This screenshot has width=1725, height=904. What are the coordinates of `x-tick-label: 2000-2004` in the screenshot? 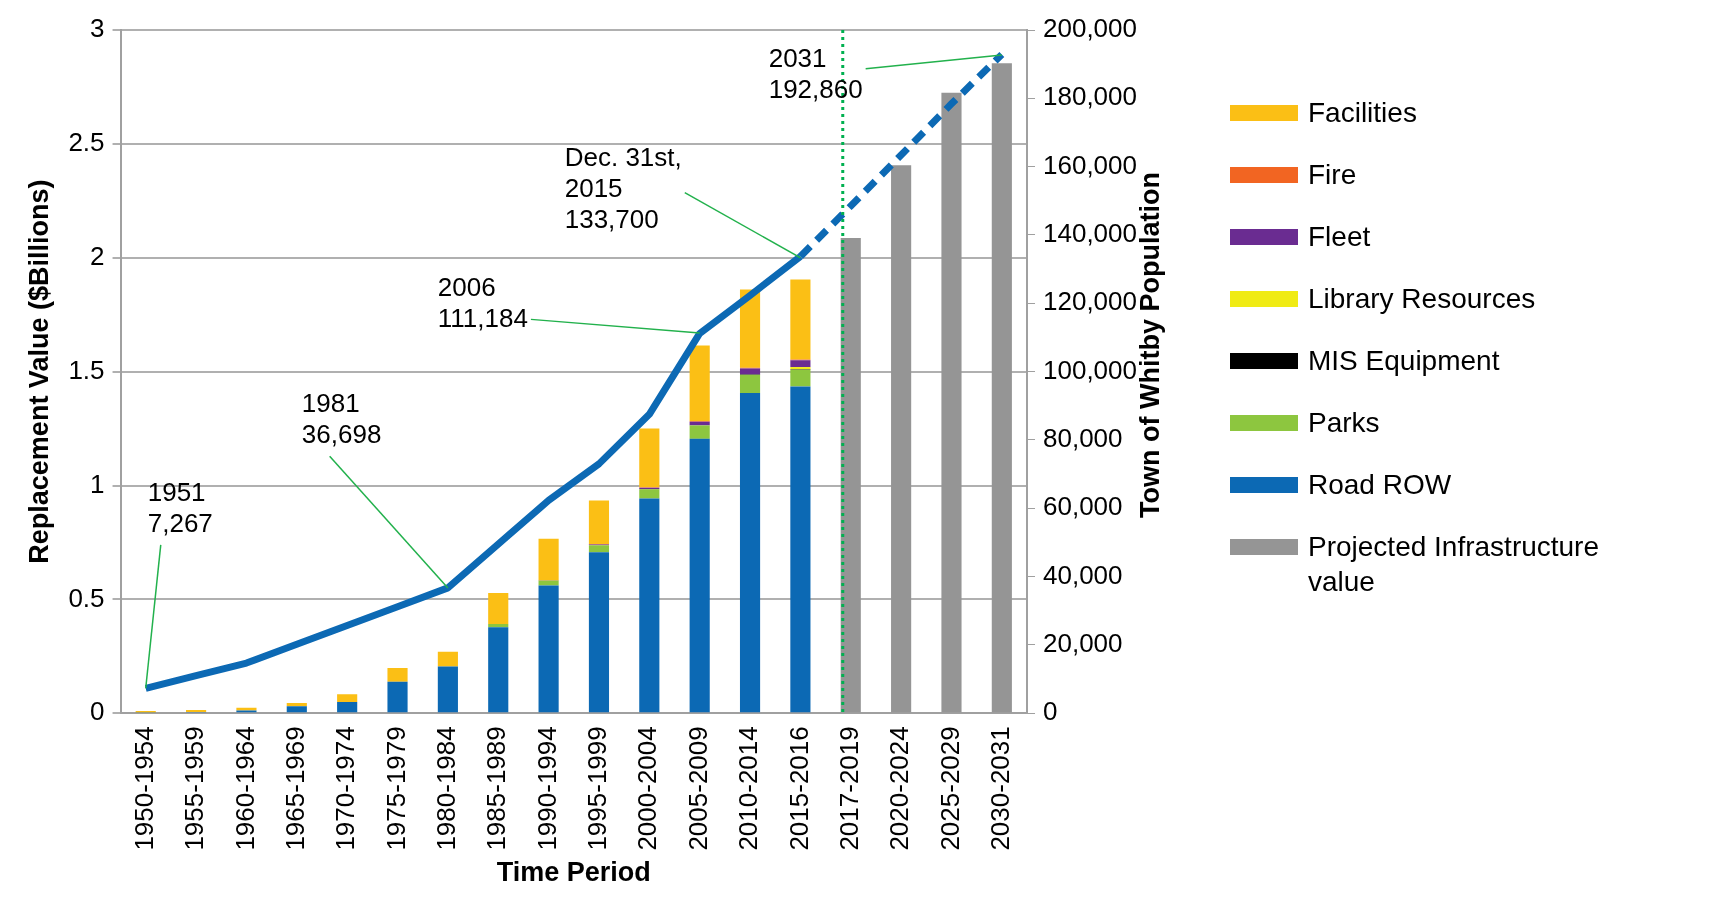 It's located at (647, 788).